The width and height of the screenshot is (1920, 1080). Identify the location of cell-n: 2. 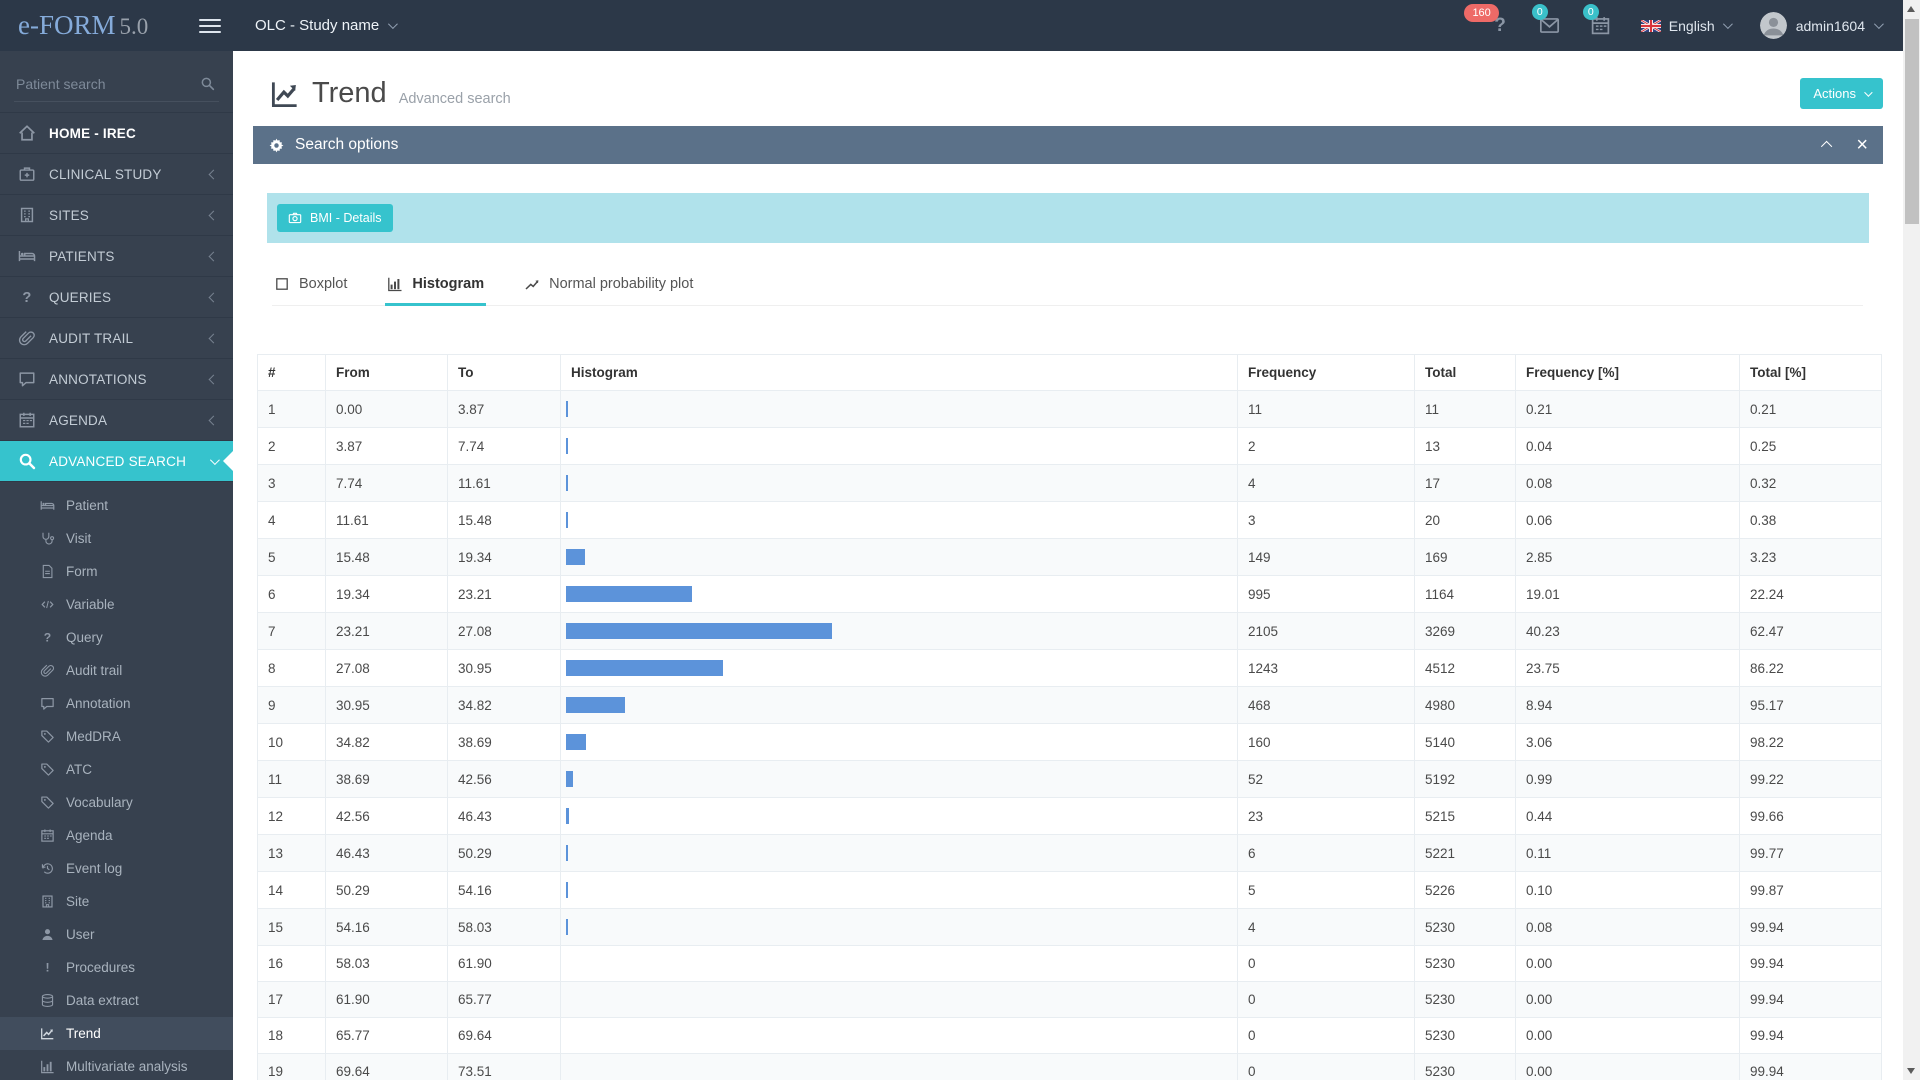
(291, 446).